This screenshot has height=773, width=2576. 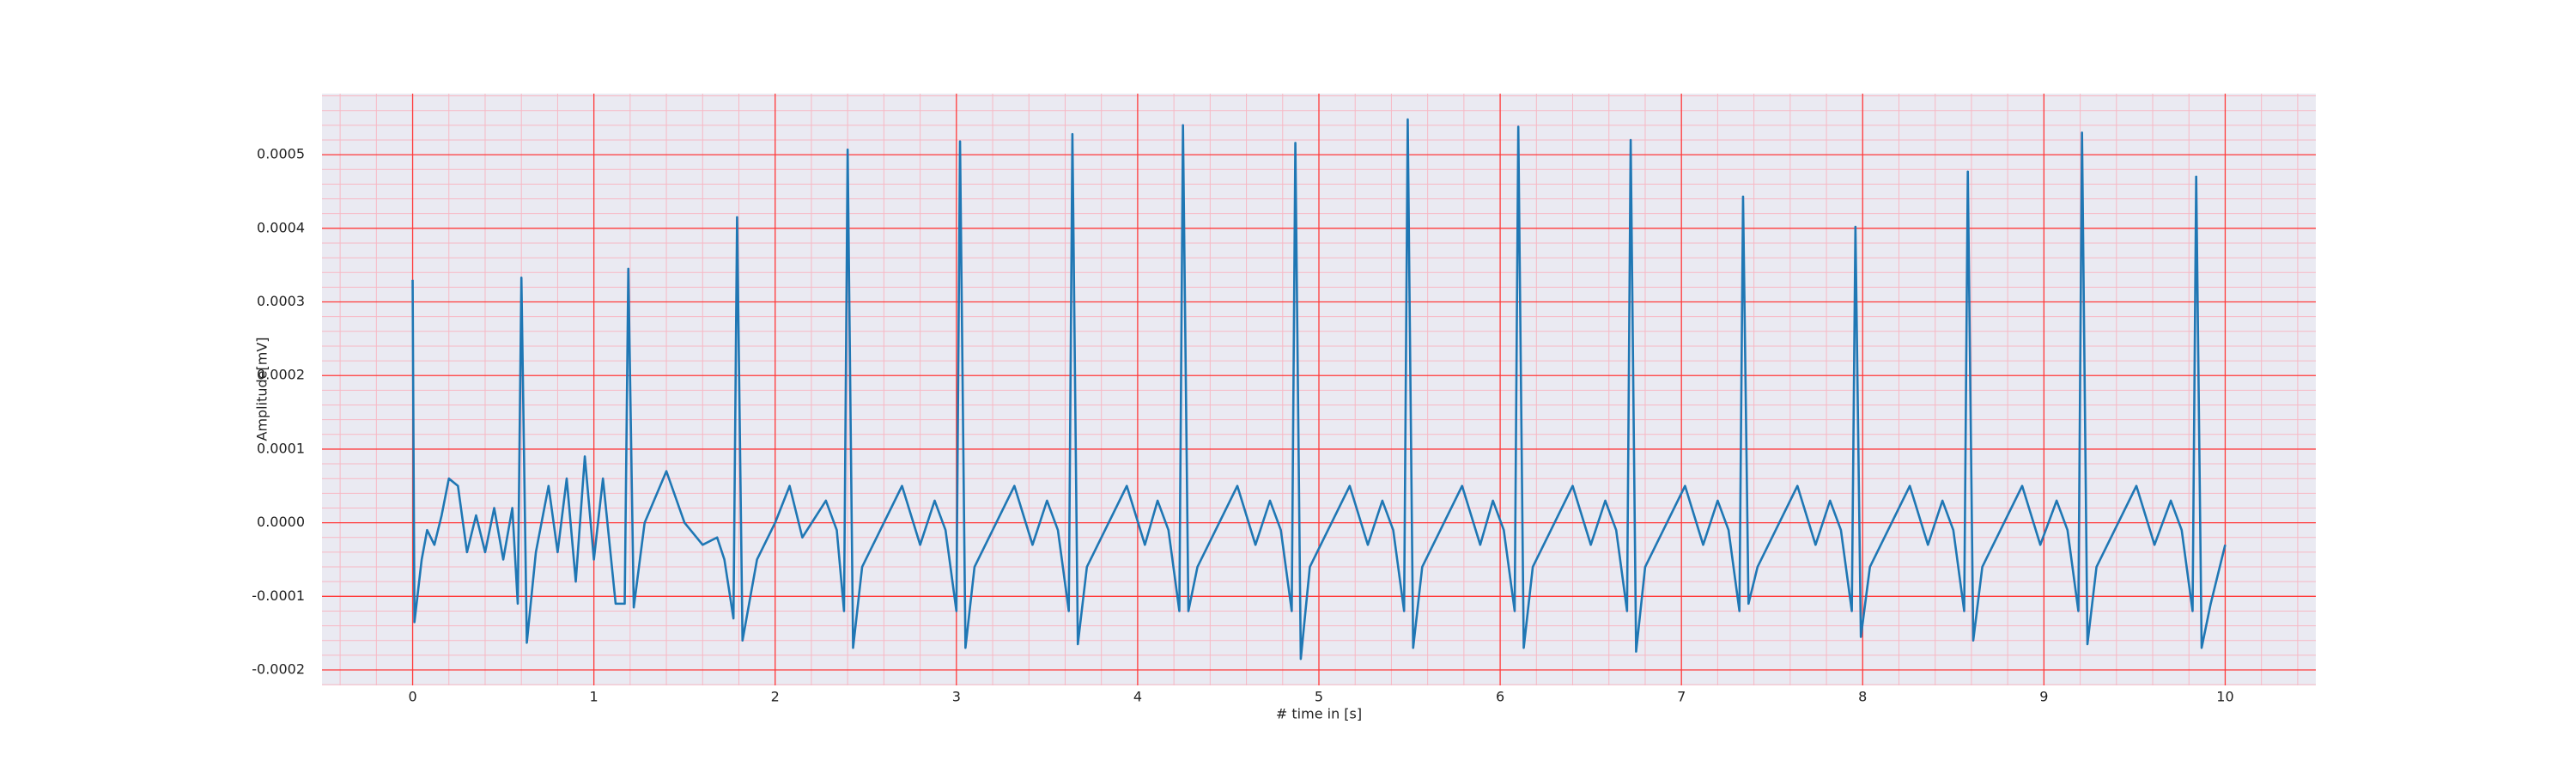 What do you see at coordinates (1137, 697) in the screenshot?
I see `x-tick-label: 4` at bounding box center [1137, 697].